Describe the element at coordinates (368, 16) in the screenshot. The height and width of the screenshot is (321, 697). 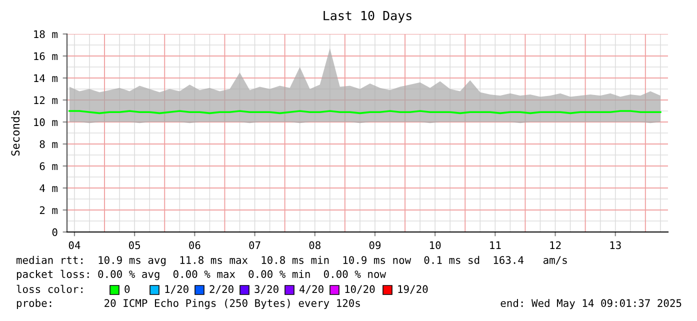
I see `chart-title: Last 10 Days` at that location.